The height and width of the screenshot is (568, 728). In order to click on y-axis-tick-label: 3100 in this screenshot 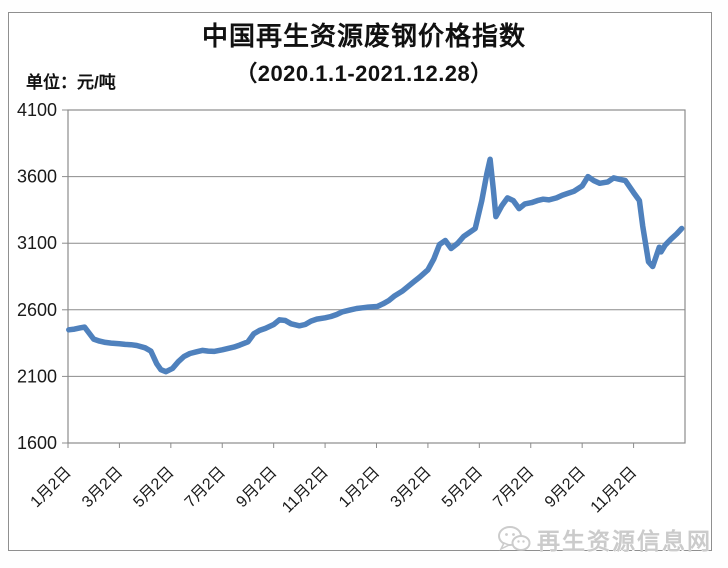, I will do `click(37, 243)`.